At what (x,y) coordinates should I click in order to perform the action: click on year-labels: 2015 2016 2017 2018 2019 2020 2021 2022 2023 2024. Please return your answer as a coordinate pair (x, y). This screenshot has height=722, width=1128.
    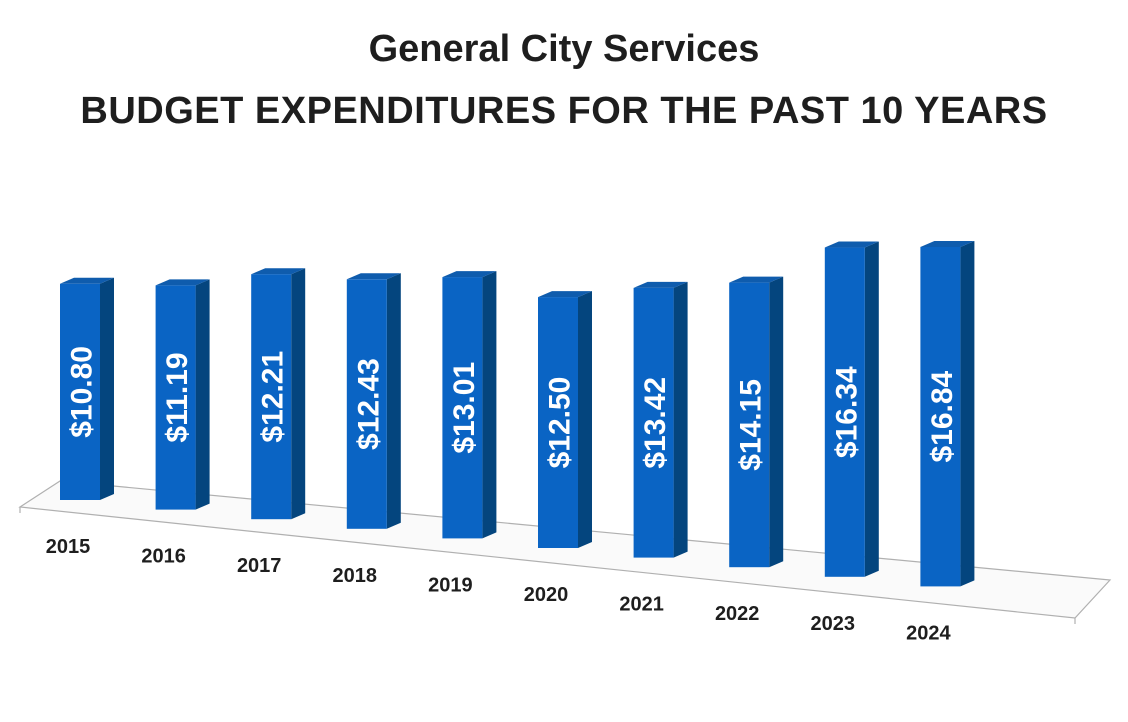
    Looking at the image, I should click on (499, 590).